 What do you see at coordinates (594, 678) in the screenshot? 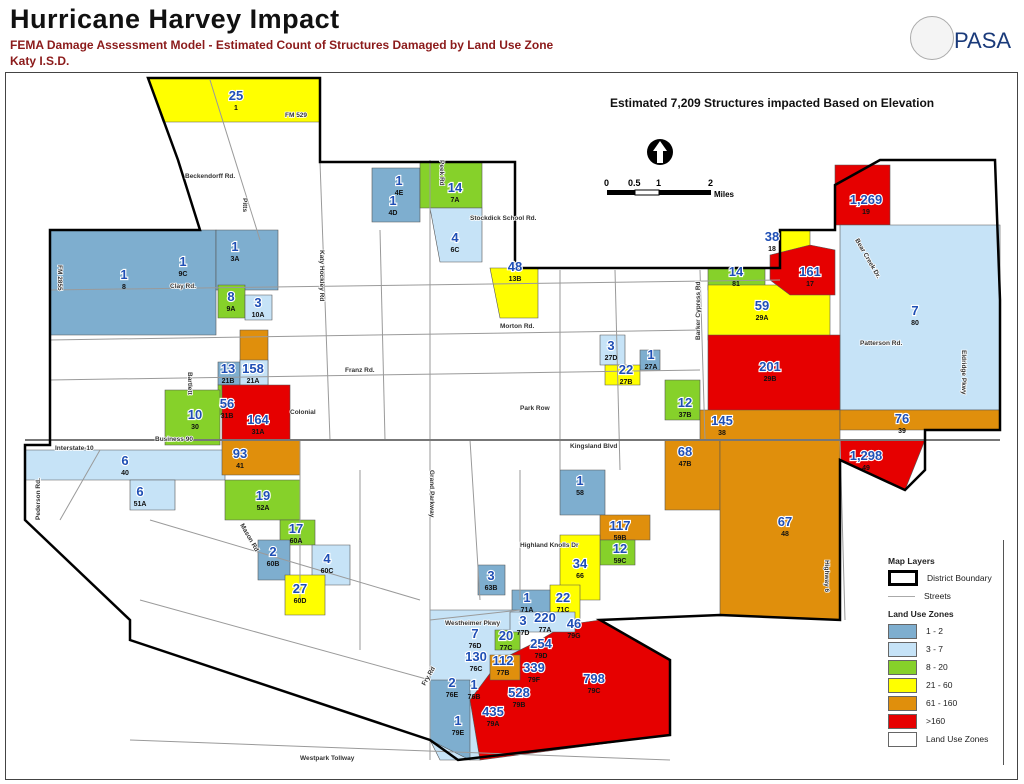
I see `zone-count: 798` at bounding box center [594, 678].